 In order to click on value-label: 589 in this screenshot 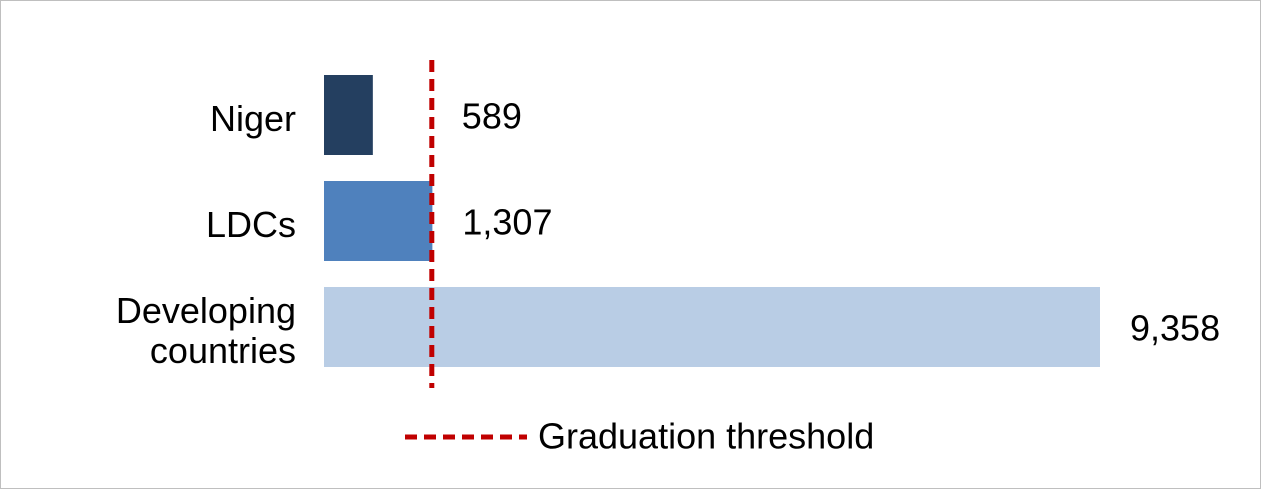, I will do `click(492, 116)`.